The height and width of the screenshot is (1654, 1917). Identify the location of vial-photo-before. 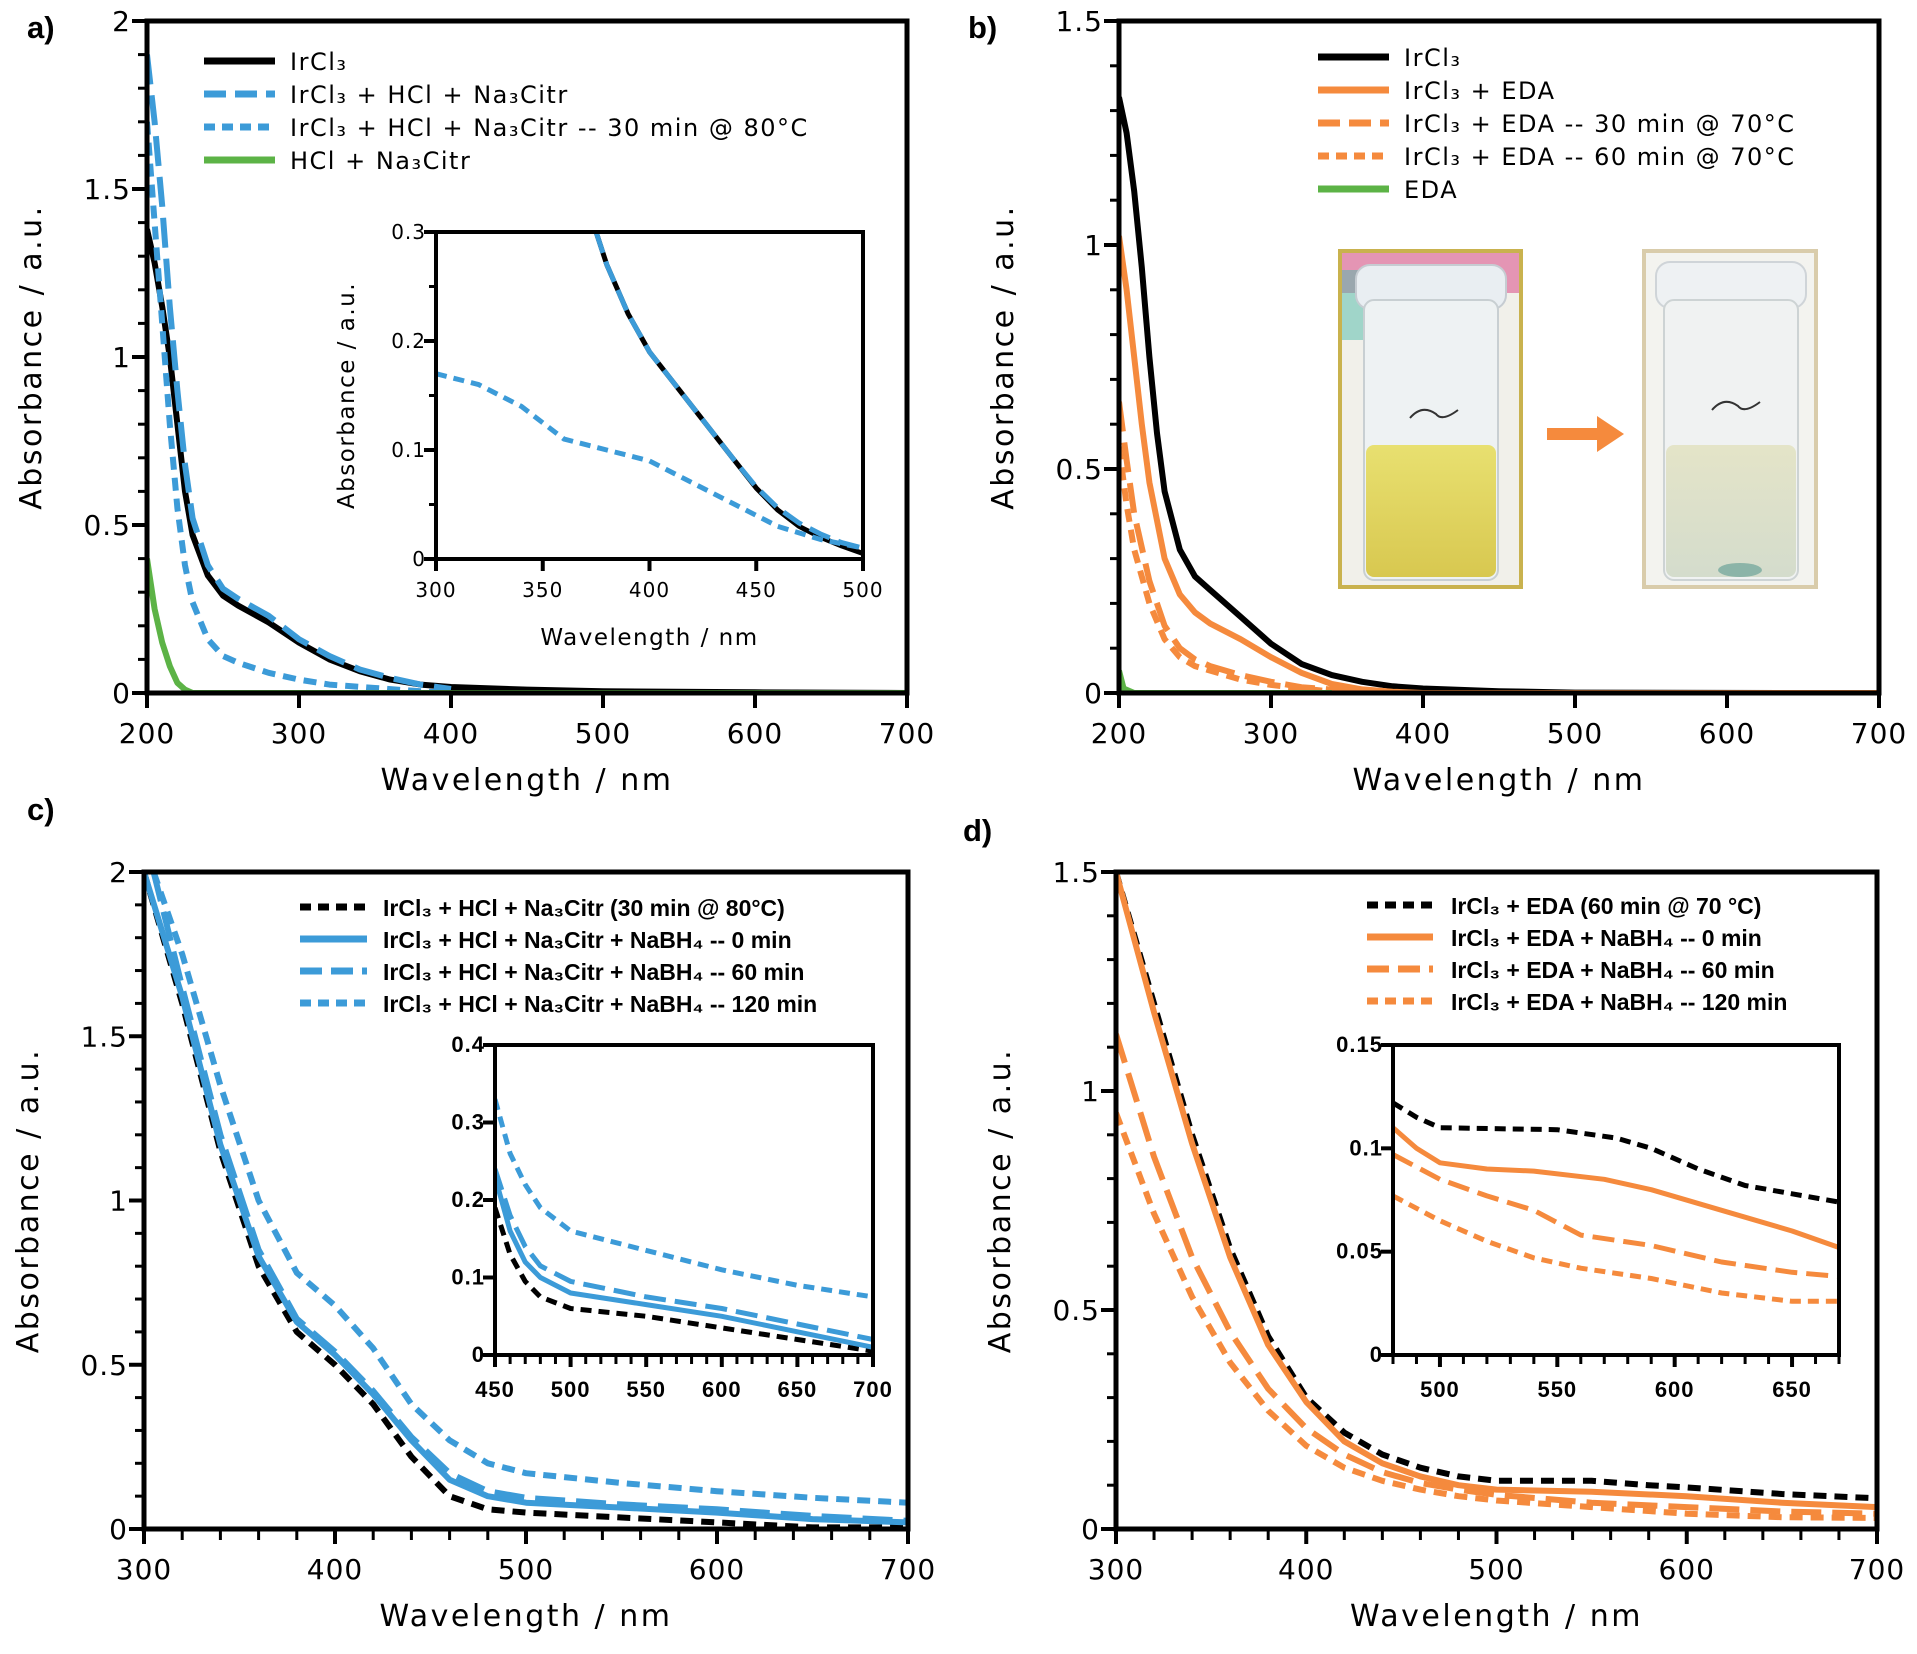
(1430, 419).